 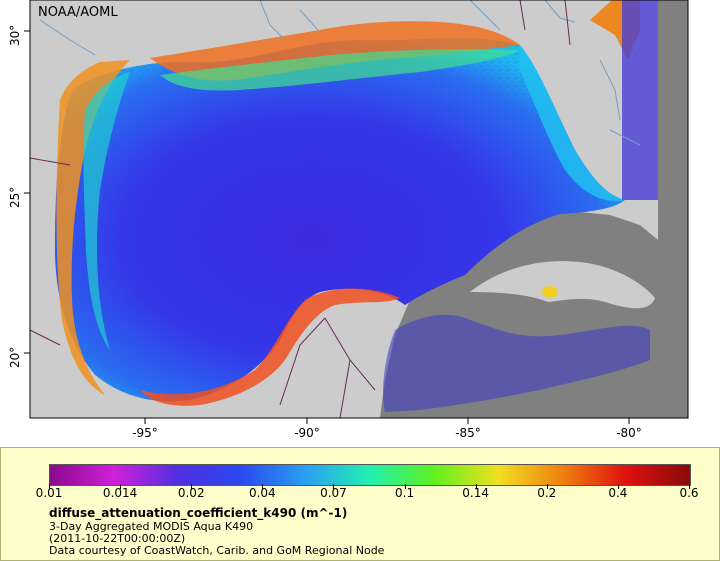 What do you see at coordinates (145, 433) in the screenshot?
I see `x-tick-label: -95°` at bounding box center [145, 433].